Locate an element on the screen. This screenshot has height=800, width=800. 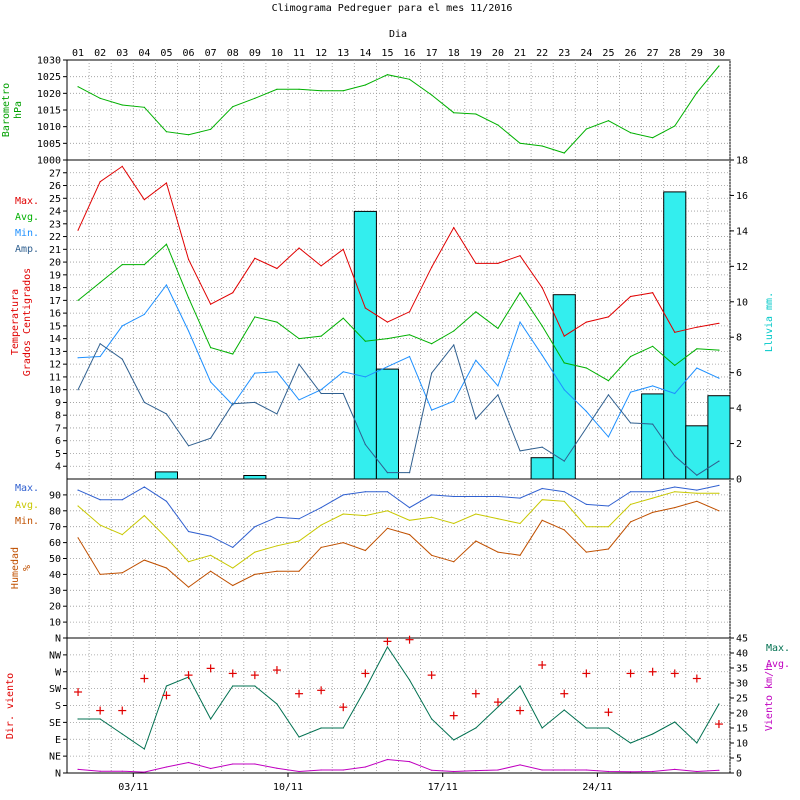
y-tick-label: 1020 is located at coordinates (49, 94).